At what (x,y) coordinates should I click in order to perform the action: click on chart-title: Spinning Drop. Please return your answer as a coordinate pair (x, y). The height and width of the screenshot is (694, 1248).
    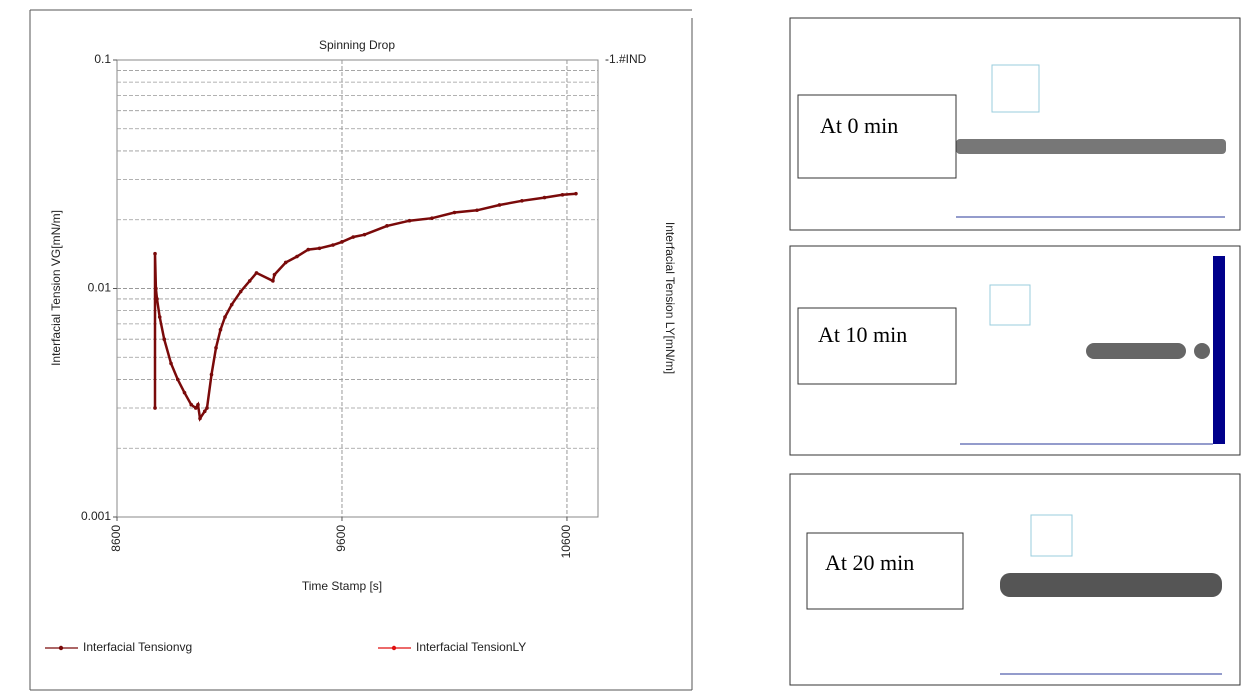
    Looking at the image, I should click on (357, 45).